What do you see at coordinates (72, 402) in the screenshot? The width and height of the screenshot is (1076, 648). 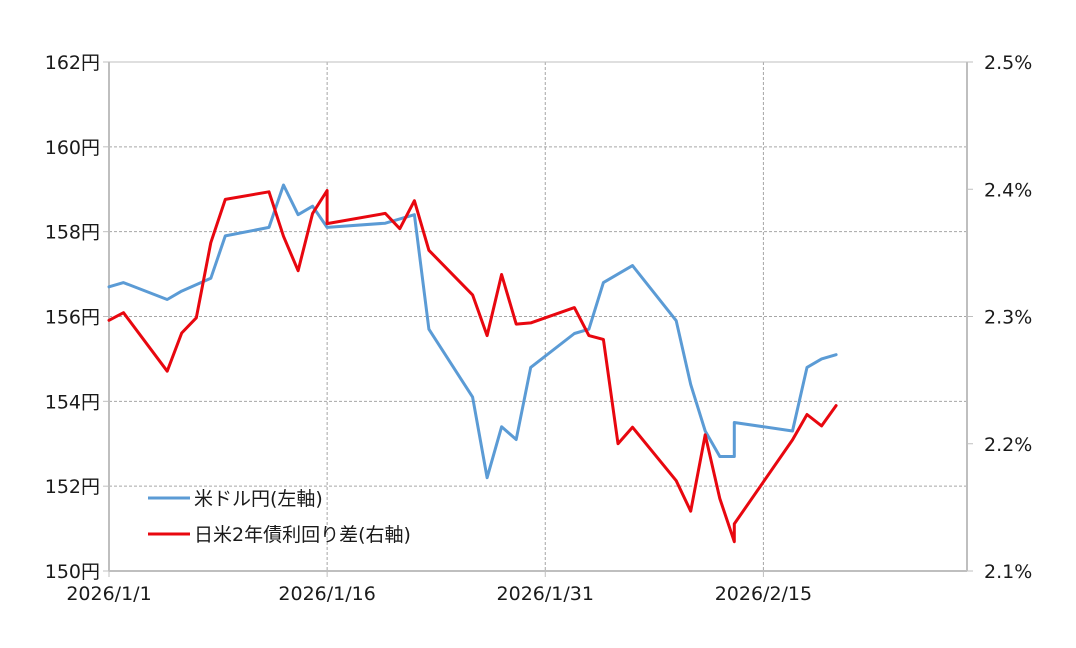 I see `left-tick-label: 154円` at bounding box center [72, 402].